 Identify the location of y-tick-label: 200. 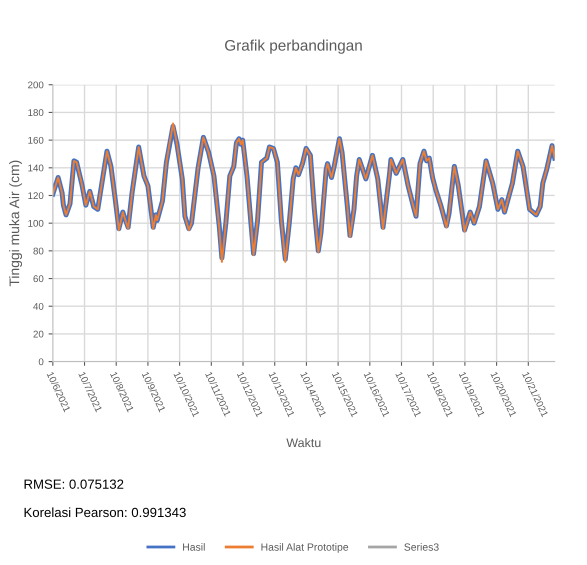
(36, 84).